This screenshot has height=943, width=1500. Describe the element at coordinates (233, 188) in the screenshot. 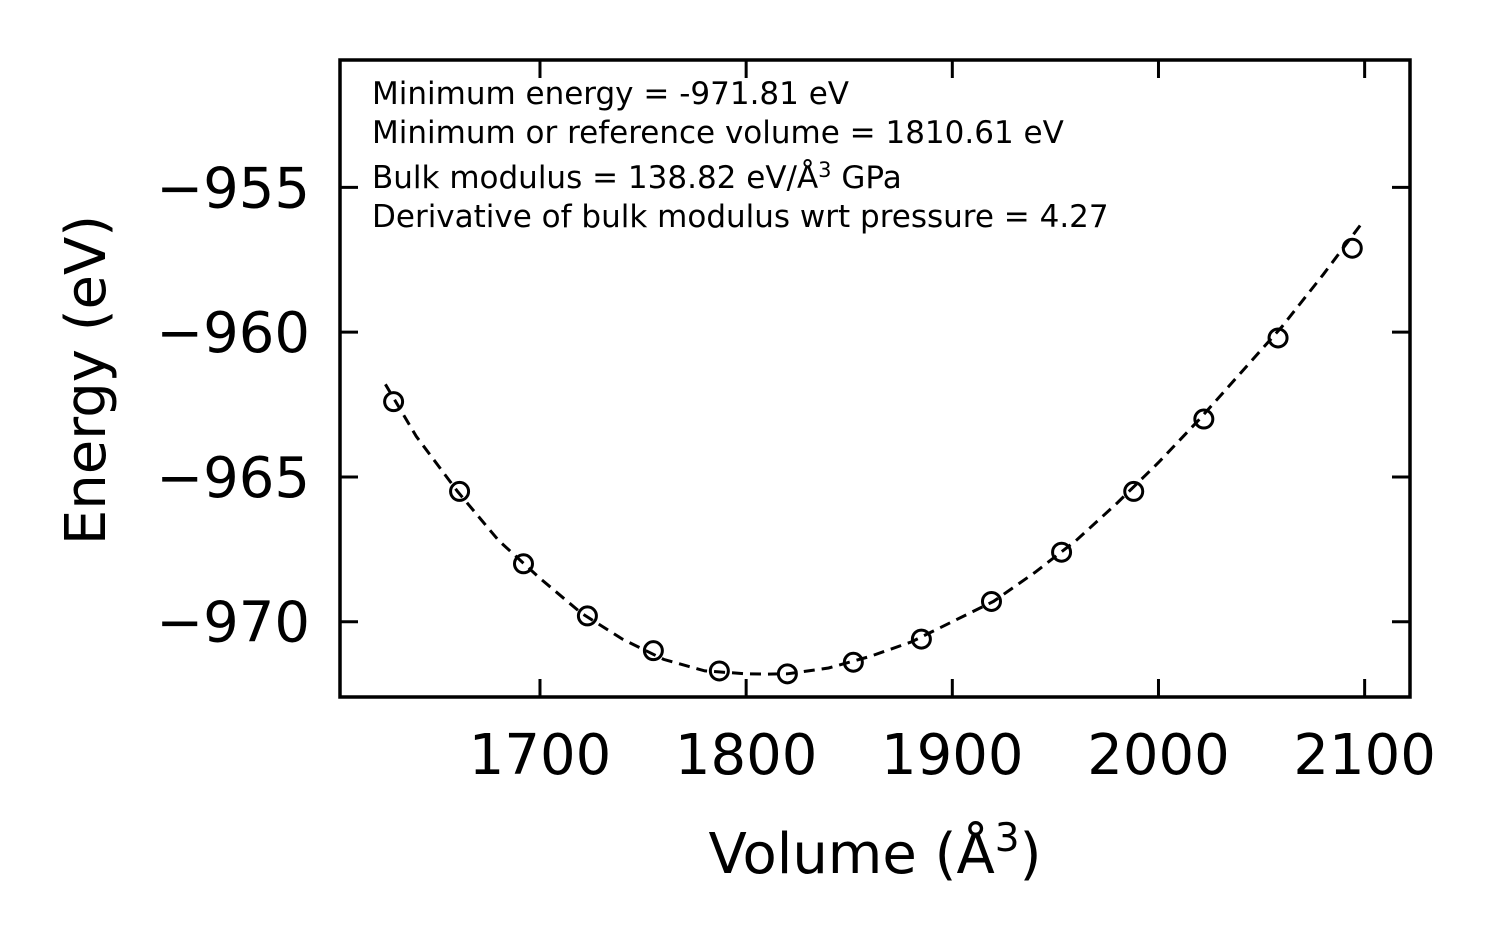

I see `y-tick-label: −955` at that location.